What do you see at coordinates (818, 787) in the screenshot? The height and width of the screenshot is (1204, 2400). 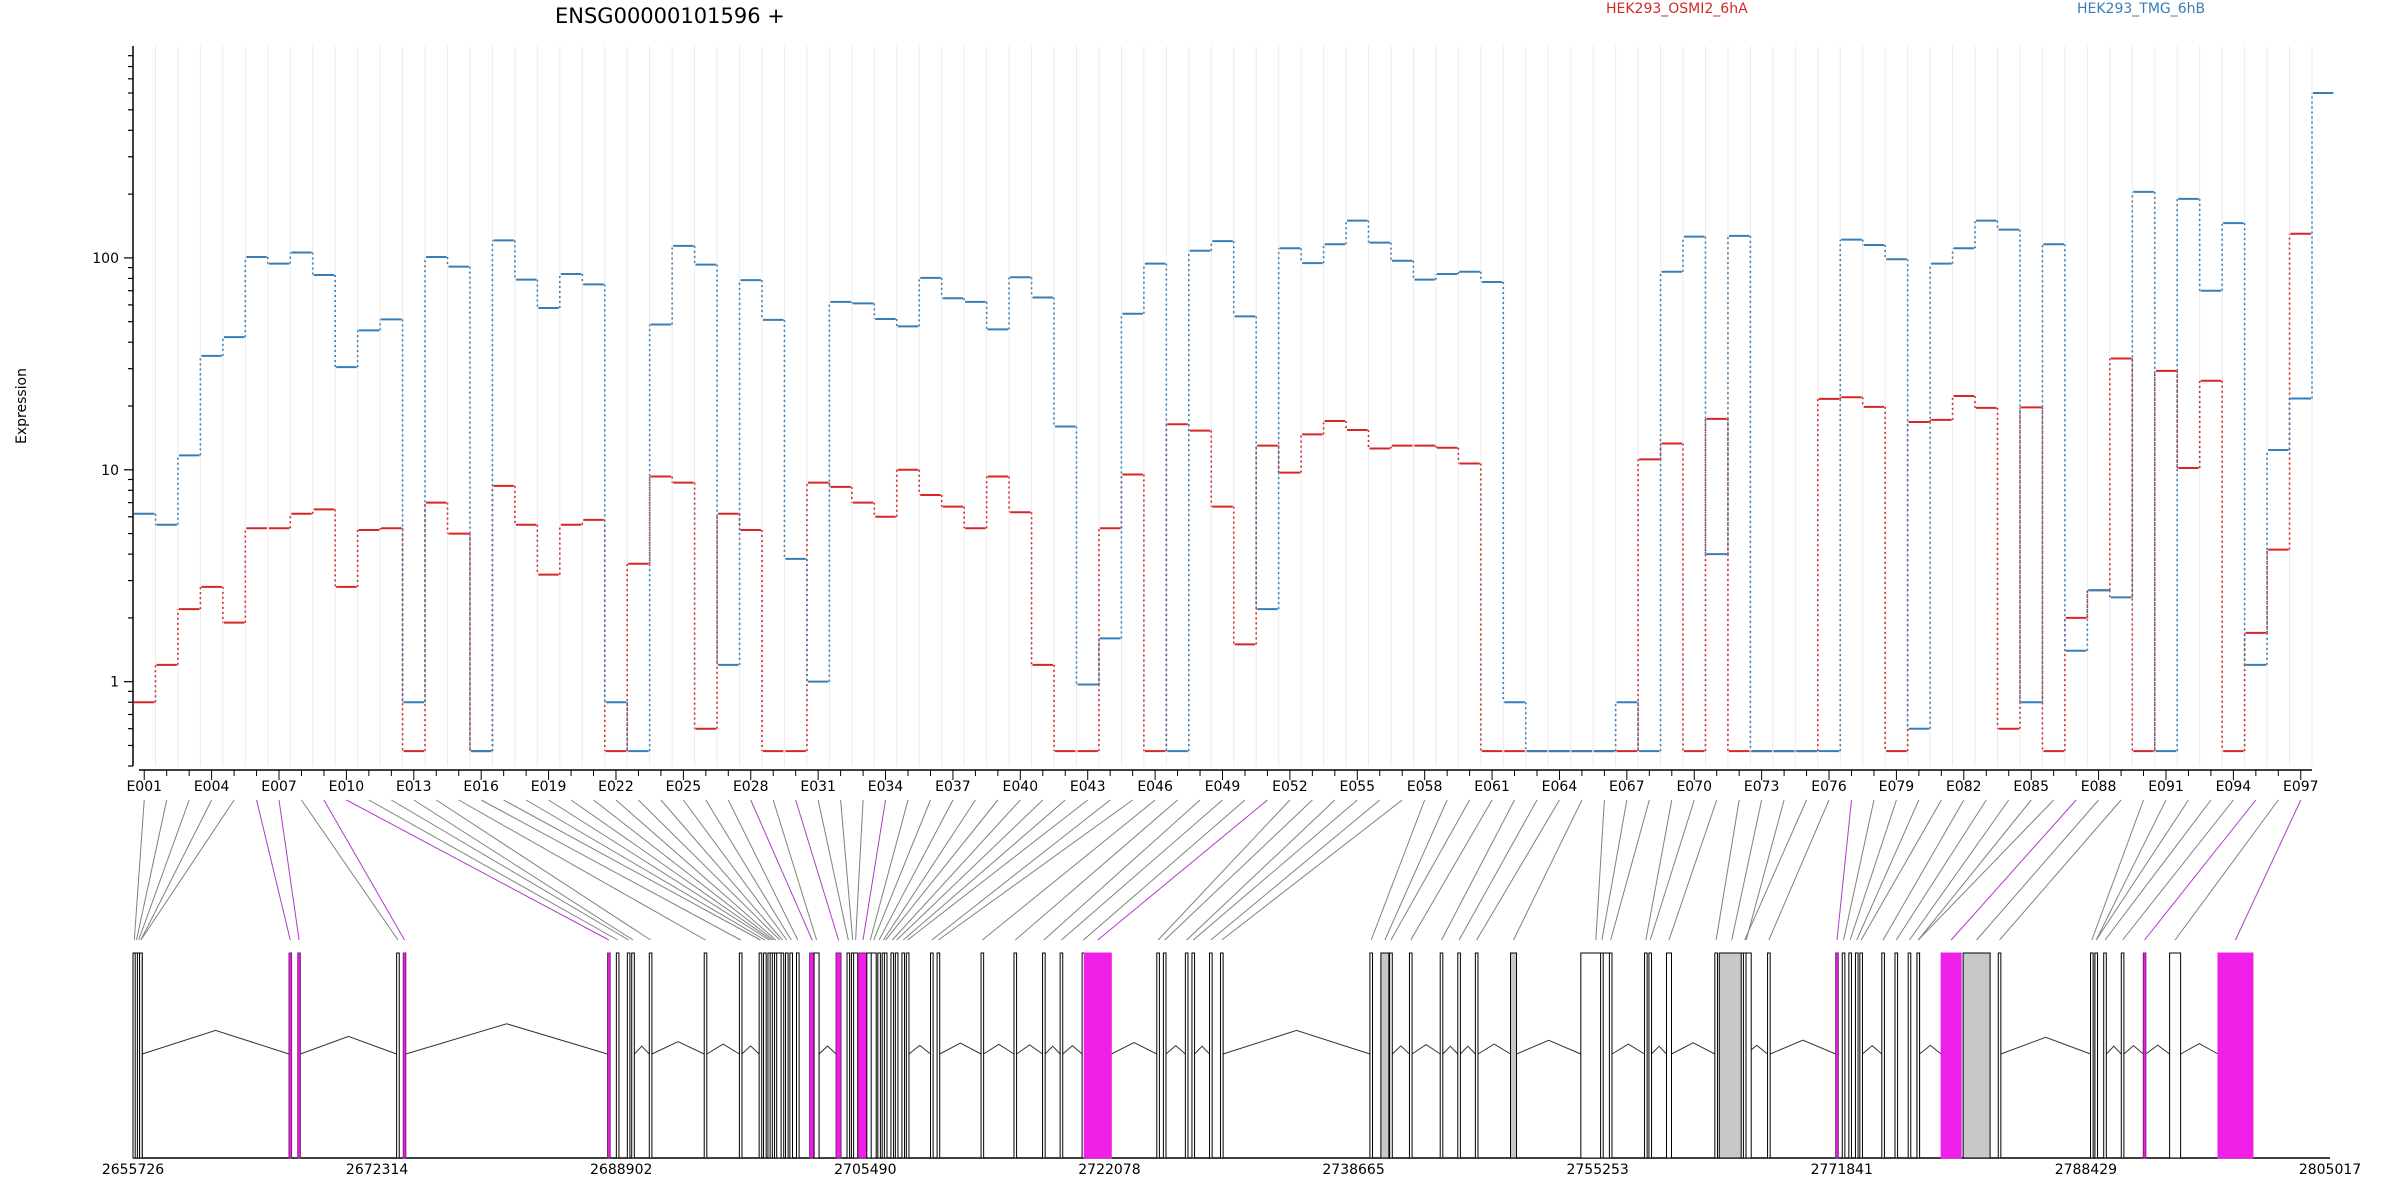 I see `x-tick-label: E031` at bounding box center [818, 787].